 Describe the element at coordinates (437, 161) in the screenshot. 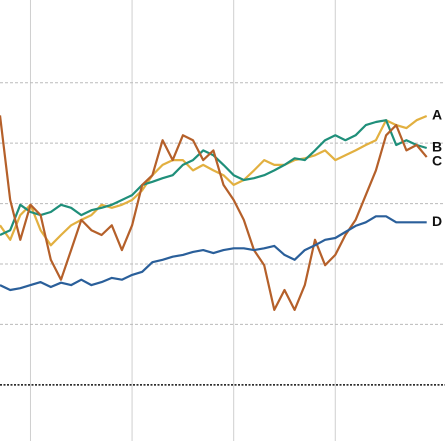

I see `series-label: C` at that location.